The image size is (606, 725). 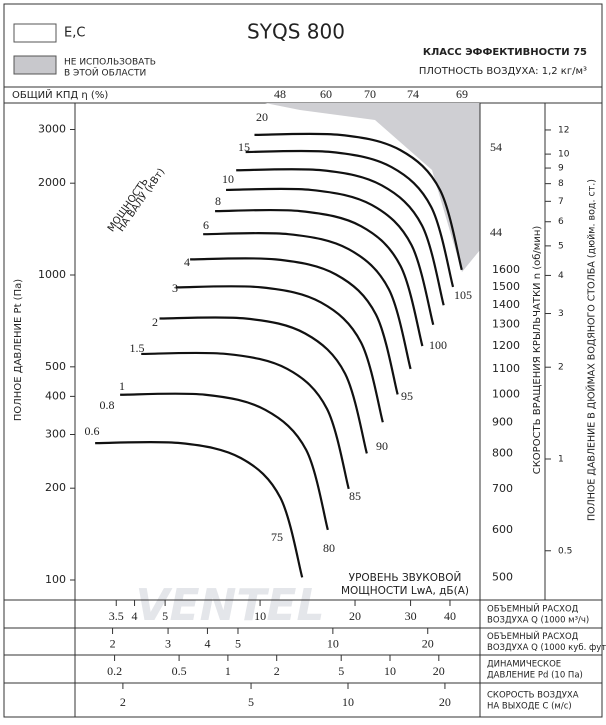 I want to click on y-tick-label: 1000, so click(x=52, y=274).